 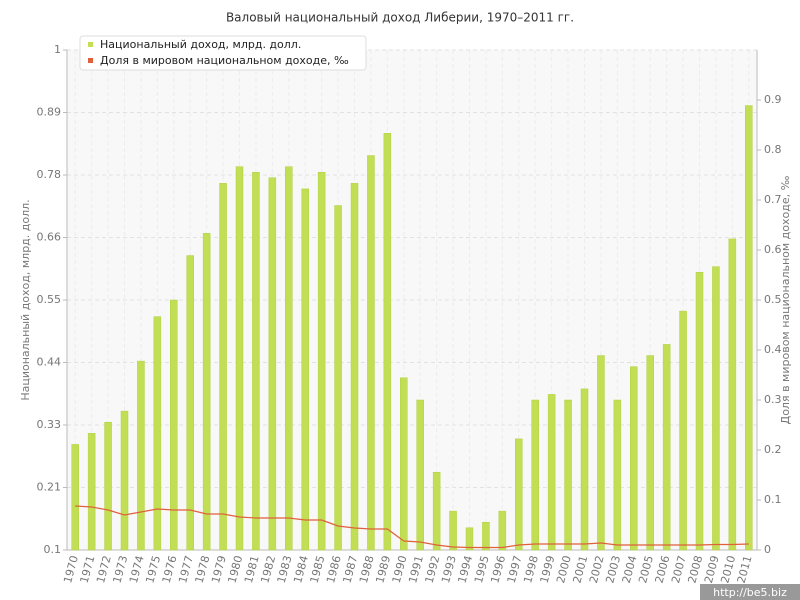 What do you see at coordinates (49, 174) in the screenshot?
I see `y-tick-label: 0.78` at bounding box center [49, 174].